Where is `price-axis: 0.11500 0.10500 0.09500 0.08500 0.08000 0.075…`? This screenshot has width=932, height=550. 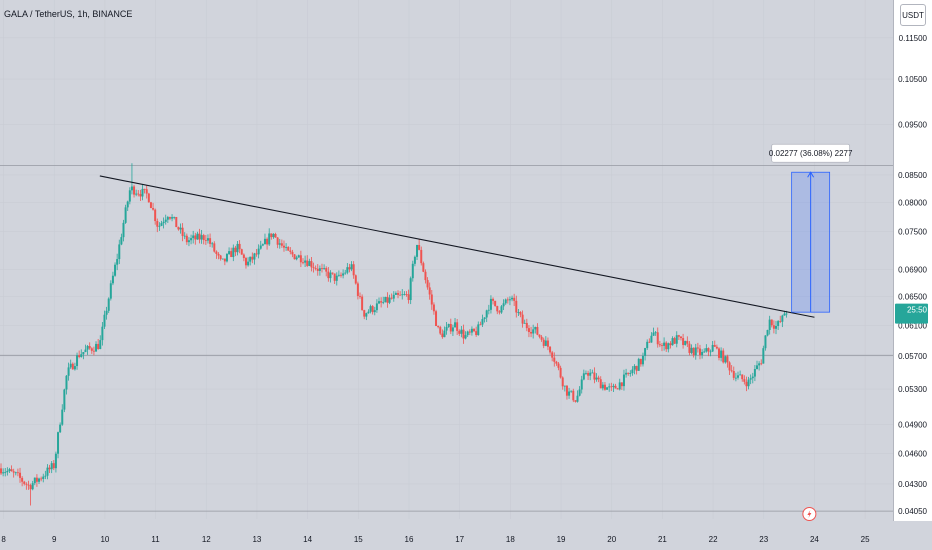
price-axis: 0.11500 0.10500 0.09500 0.08500 0.08000 0.075… is located at coordinates (912, 275).